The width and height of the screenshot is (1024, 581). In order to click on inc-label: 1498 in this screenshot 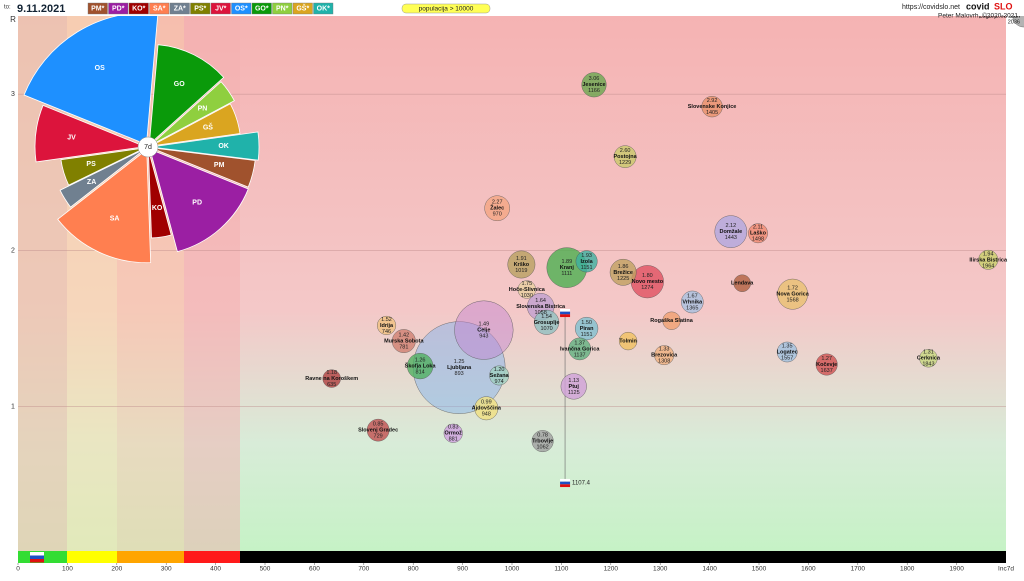, I will do `click(758, 240)`.